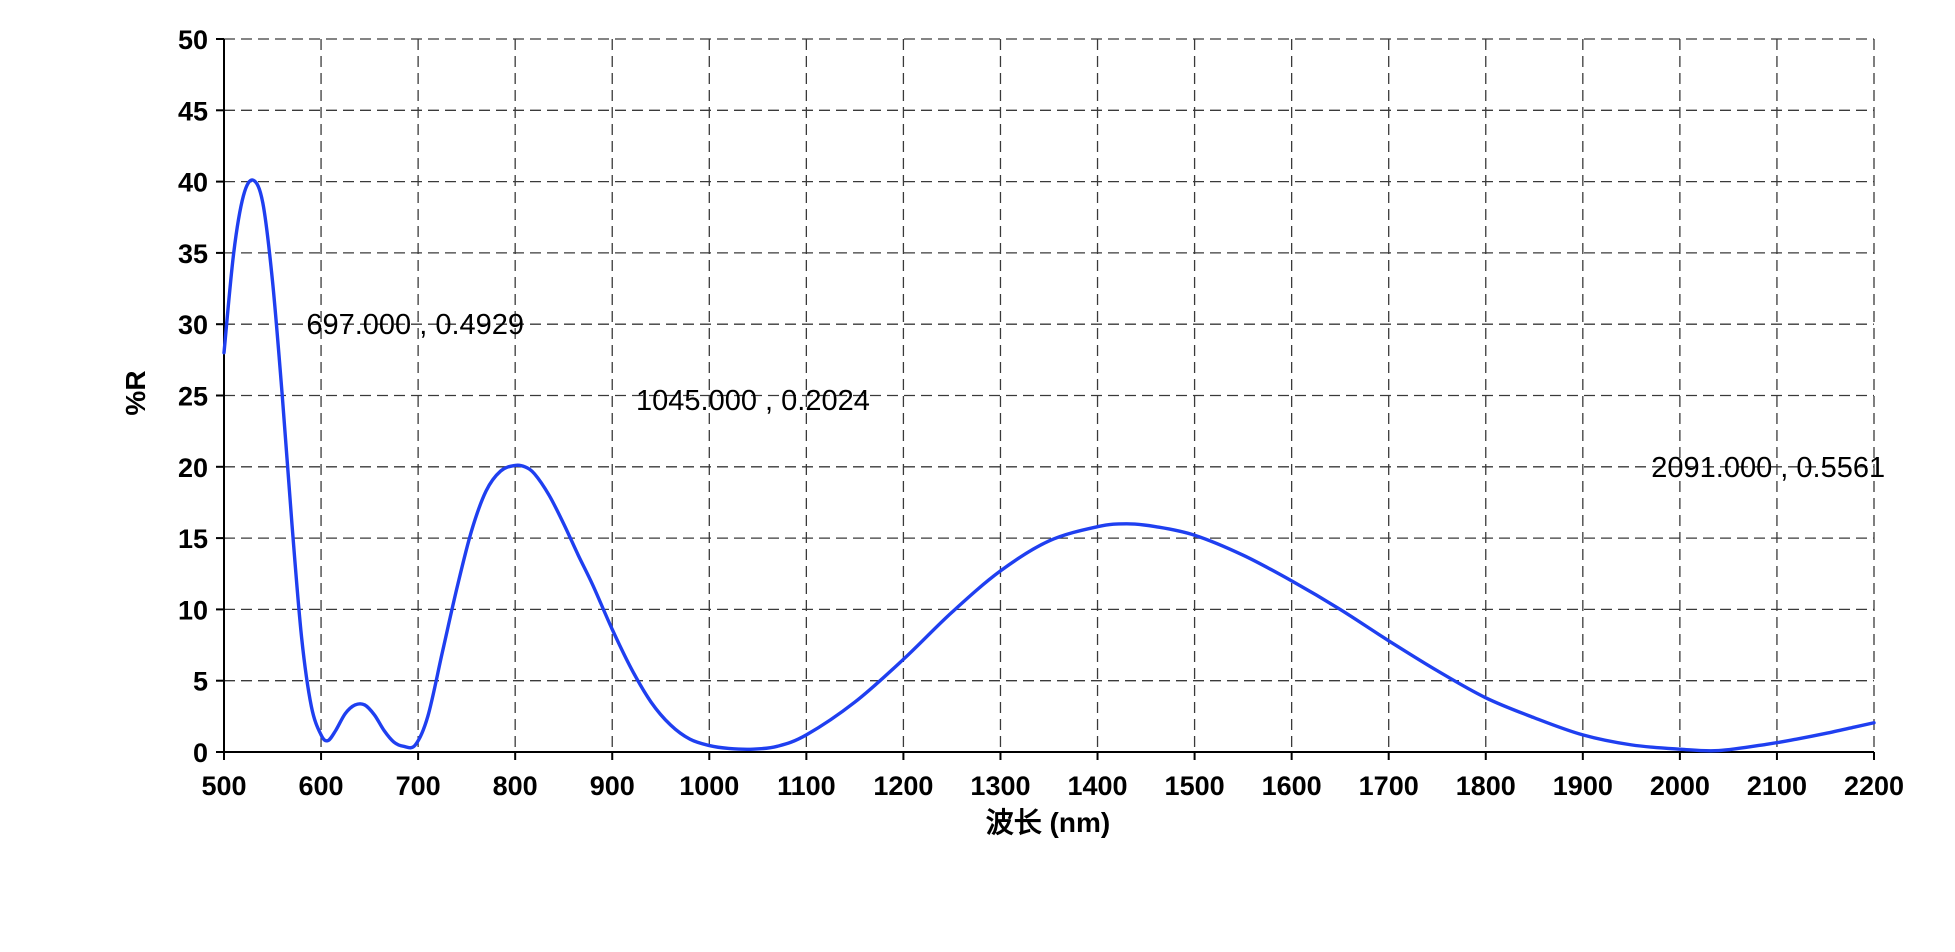  I want to click on x-tick-label: 600, so click(321, 786).